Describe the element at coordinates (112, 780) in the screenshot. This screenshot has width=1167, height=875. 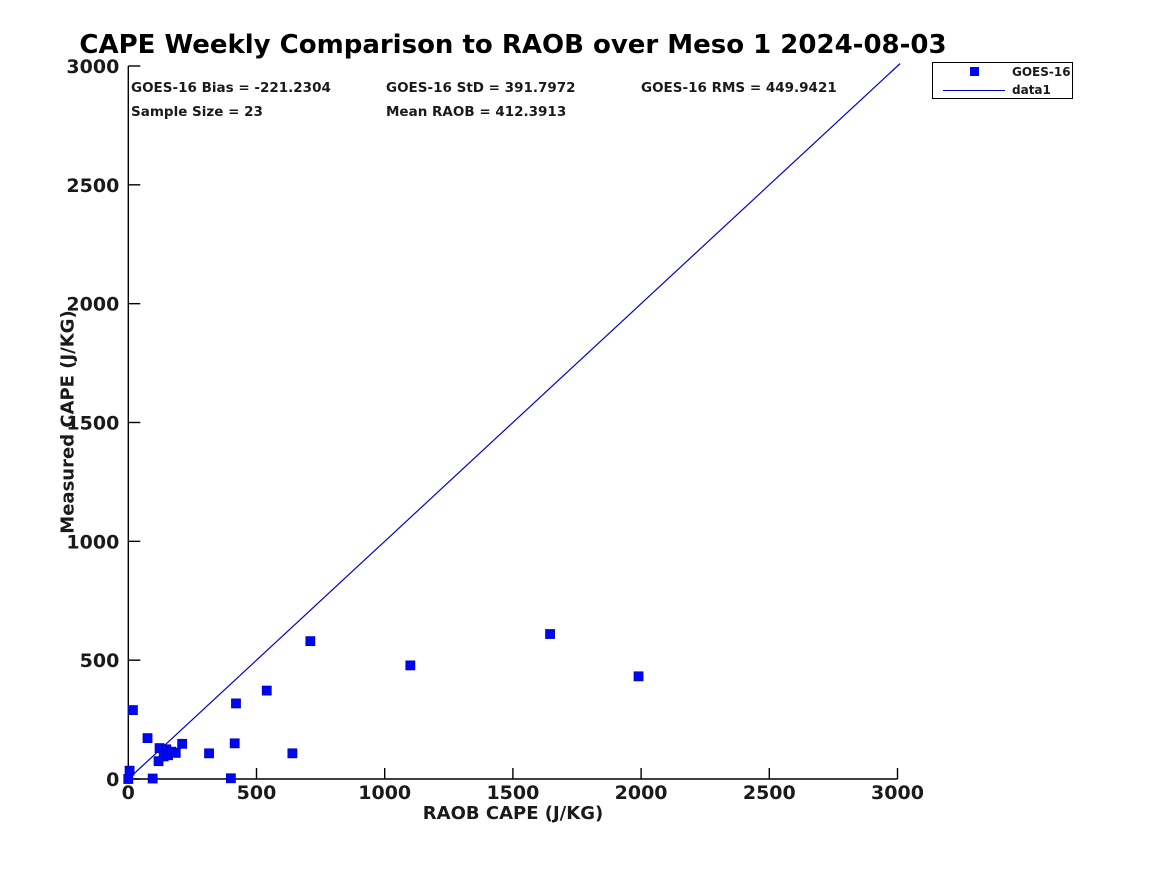
I see `y-tick-label: 0` at that location.